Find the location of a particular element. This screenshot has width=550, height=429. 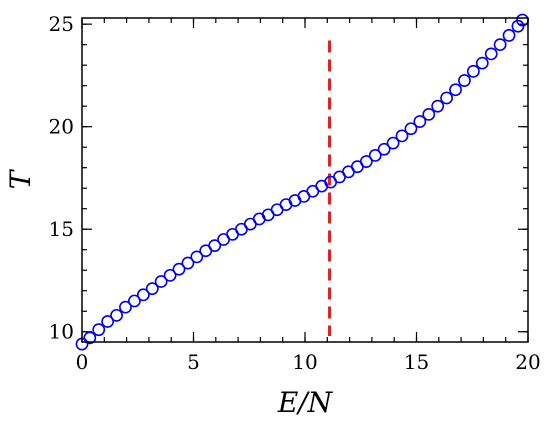

x-tick-label: 0 is located at coordinates (82, 362).